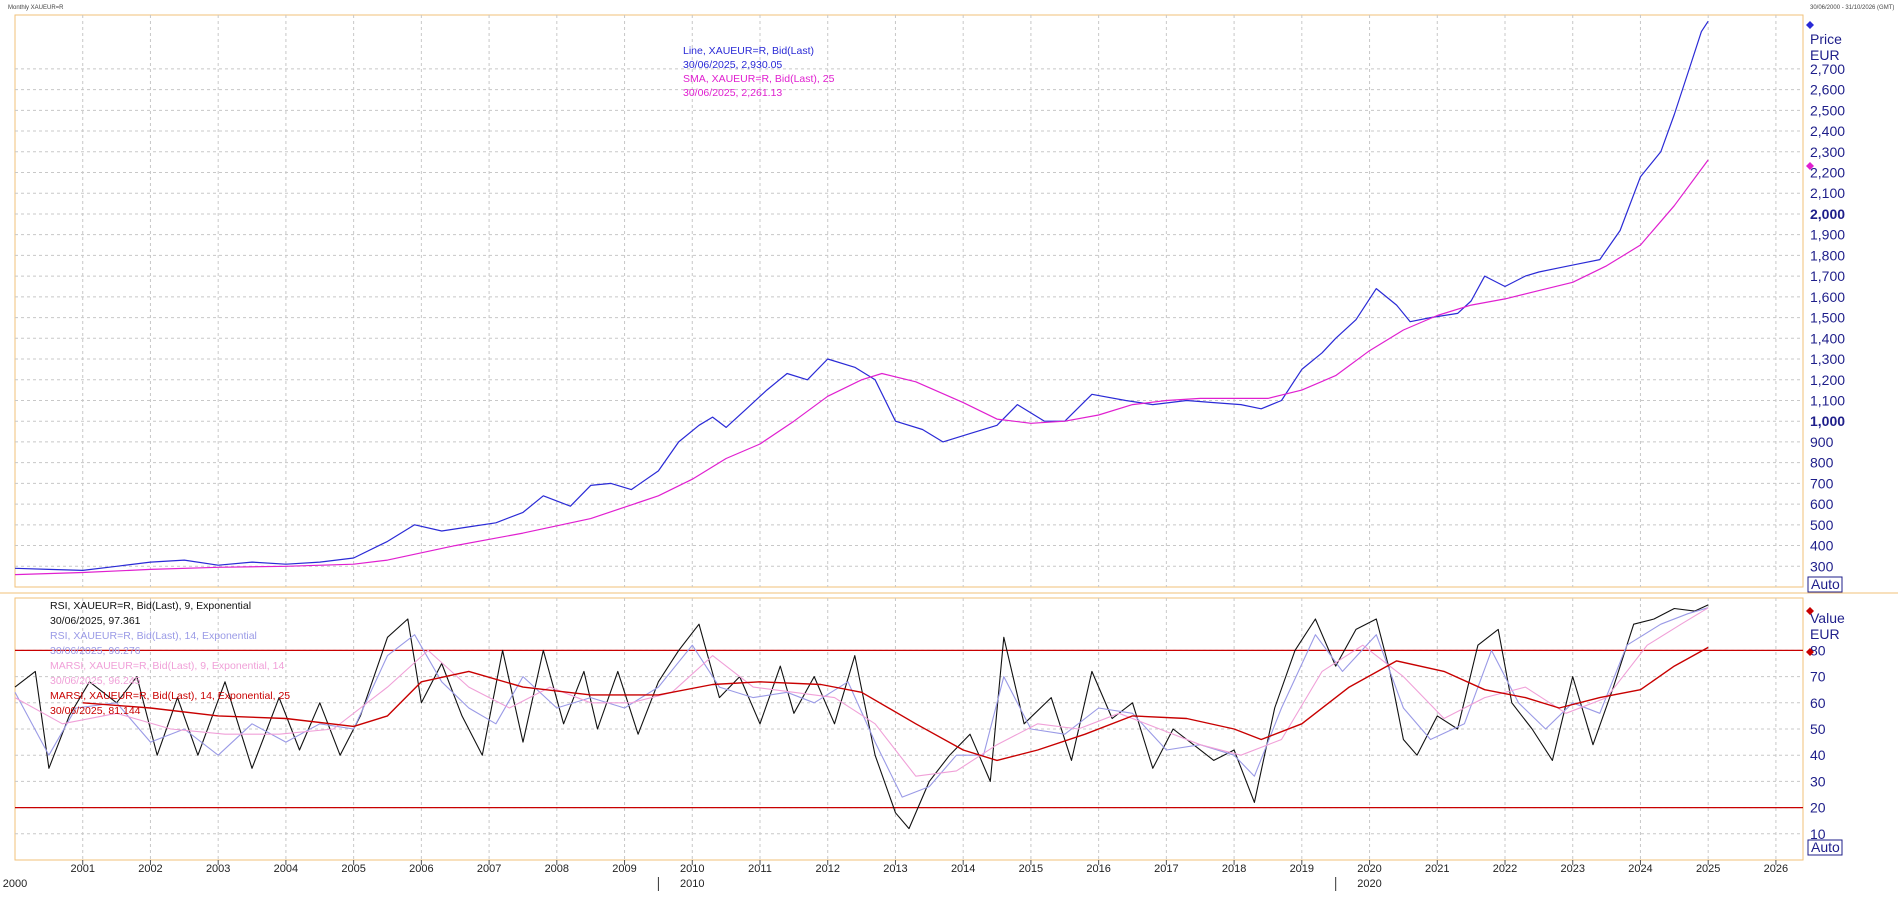 The width and height of the screenshot is (1898, 909). Describe the element at coordinates (1818, 729) in the screenshot. I see `osc-y-tick-label: 50` at that location.